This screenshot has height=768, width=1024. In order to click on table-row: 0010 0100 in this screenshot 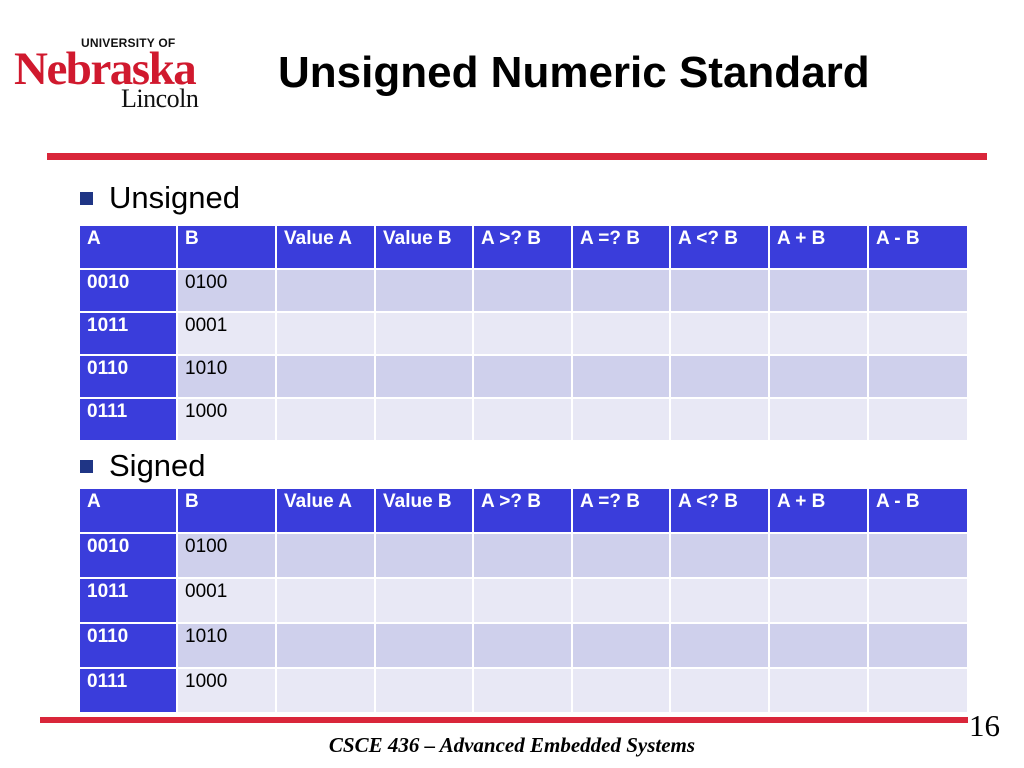, I will do `click(523, 555)`.